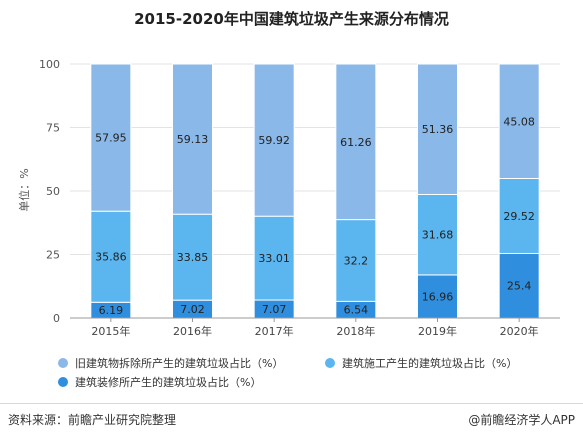  Describe the element at coordinates (56, 318) in the screenshot. I see `y-tick-label: 0` at that location.